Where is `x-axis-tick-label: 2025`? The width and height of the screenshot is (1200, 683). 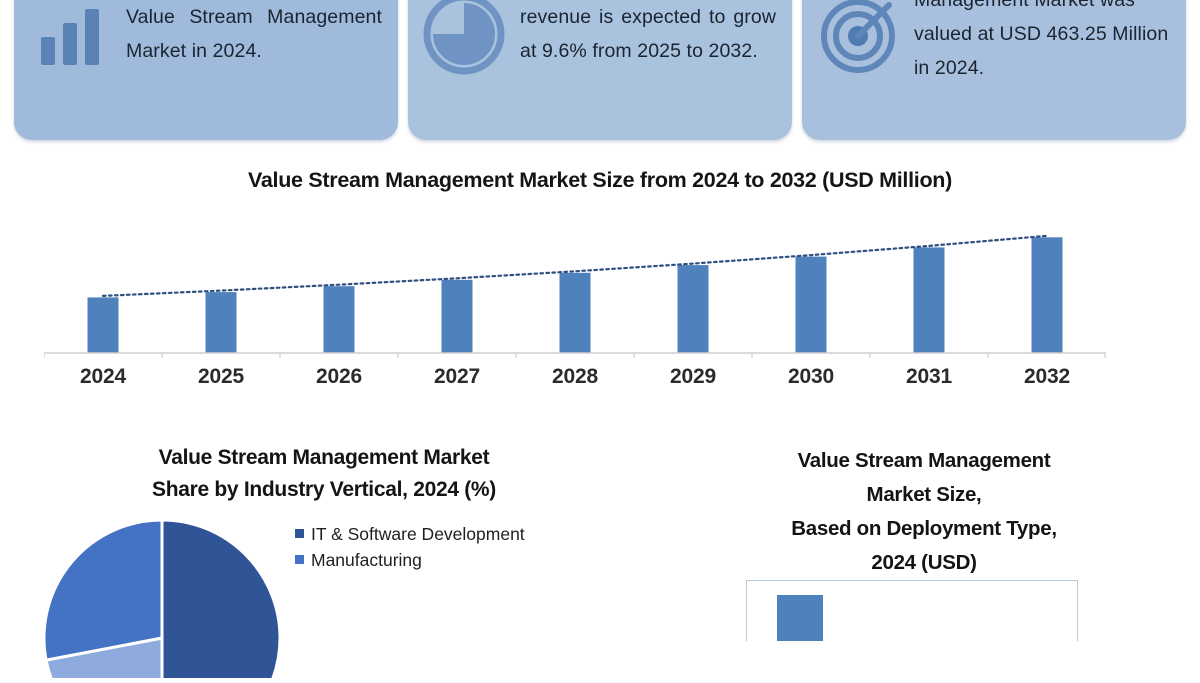 x-axis-tick-label: 2025 is located at coordinates (221, 376).